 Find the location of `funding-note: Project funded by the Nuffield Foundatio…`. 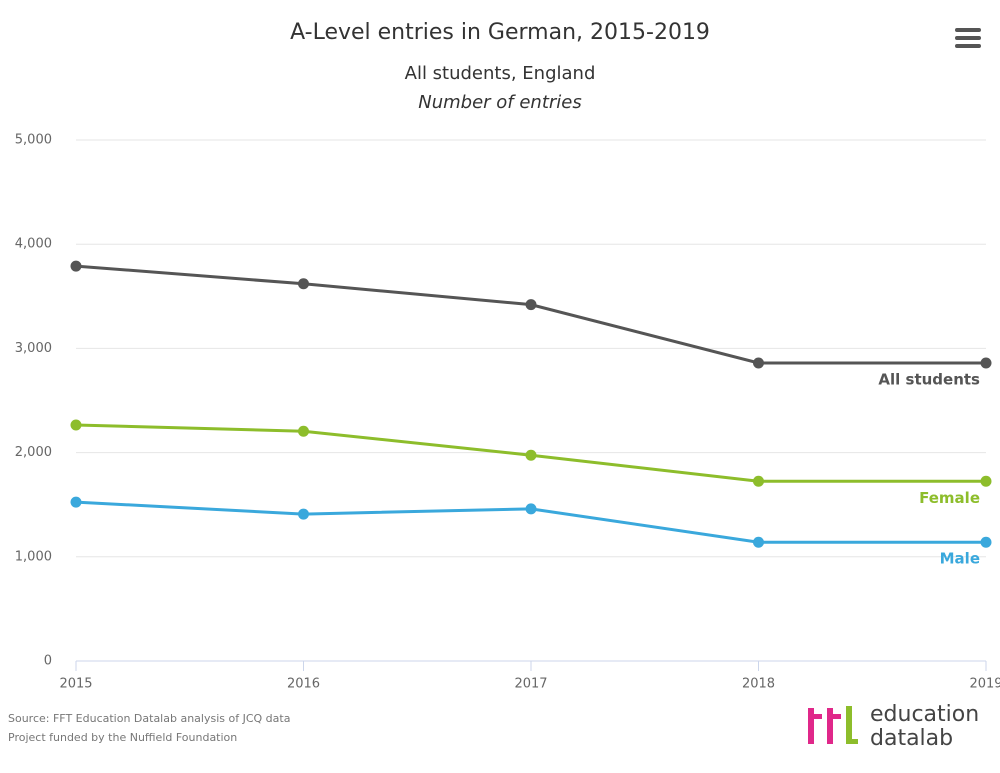

funding-note: Project funded by the Nuffield Foundatio… is located at coordinates (122, 737).